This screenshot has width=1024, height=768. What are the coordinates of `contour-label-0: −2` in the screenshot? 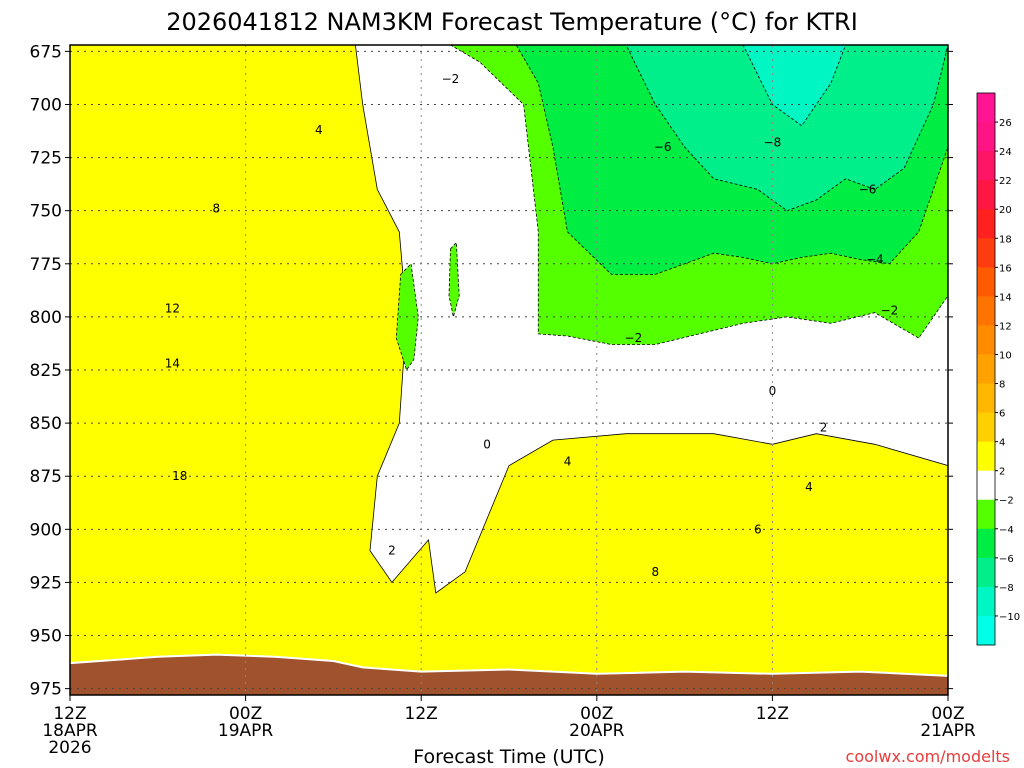 It's located at (451, 79).